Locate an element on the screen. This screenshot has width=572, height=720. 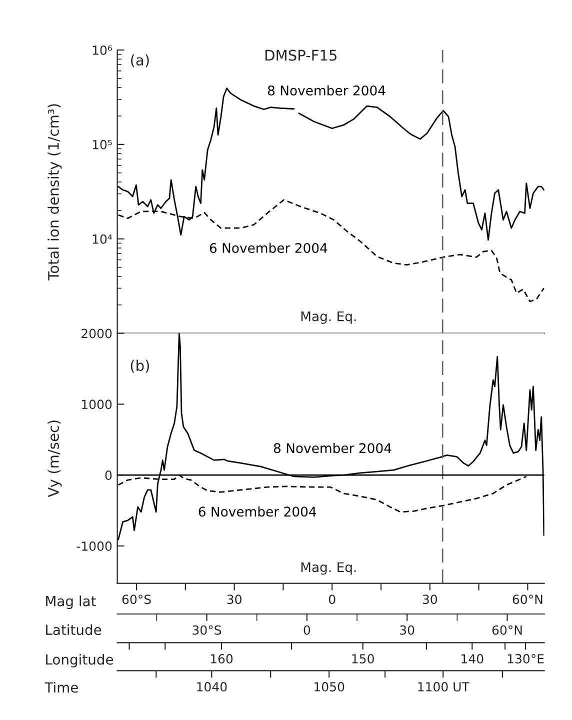
x-axis-title: Mag lat is located at coordinates (71, 603).